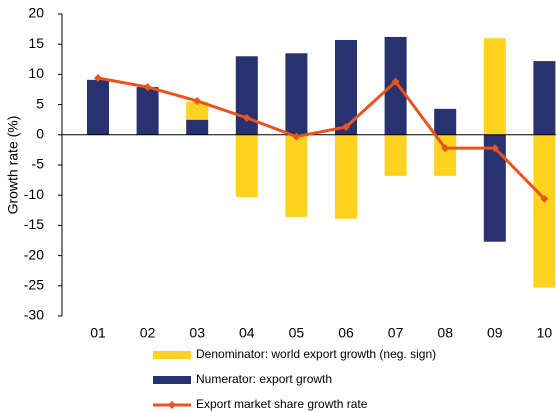 The width and height of the screenshot is (556, 412). Describe the element at coordinates (495, 333) in the screenshot. I see `x-tick-label: 09` at that location.